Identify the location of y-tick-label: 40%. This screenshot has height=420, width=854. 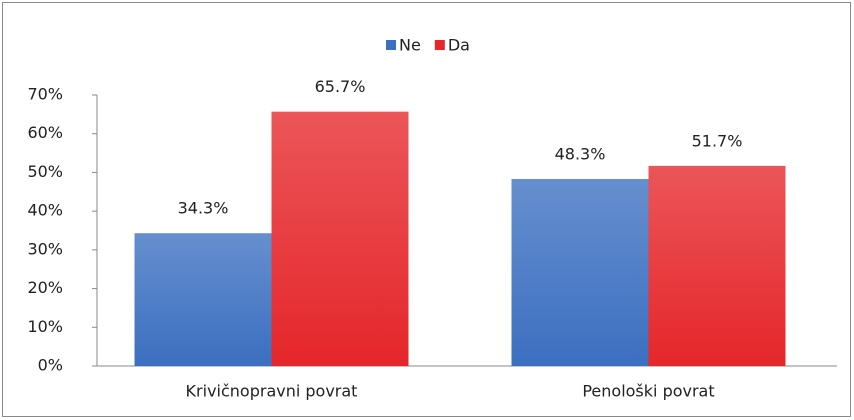
(45, 210).